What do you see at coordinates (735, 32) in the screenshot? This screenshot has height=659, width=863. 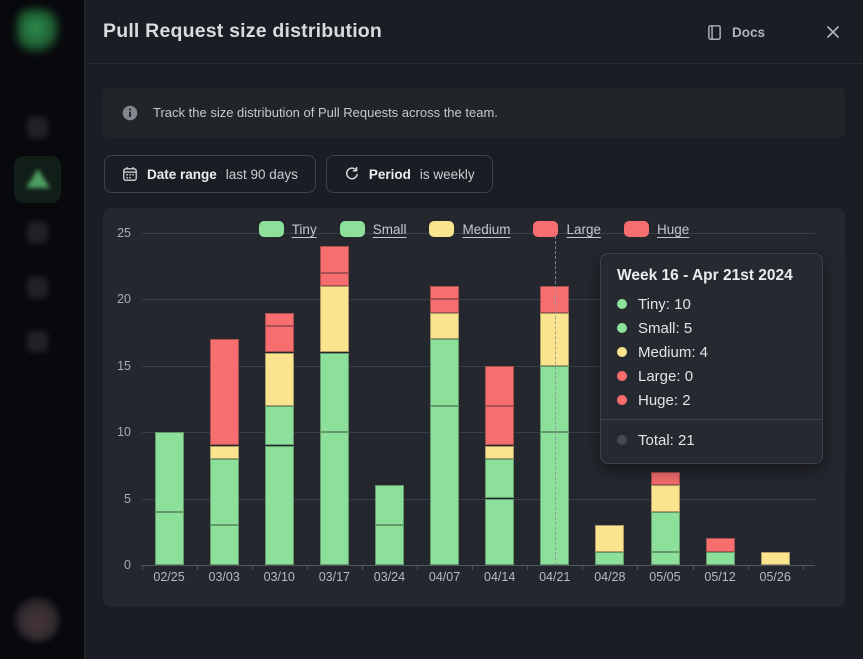 I see `docs-button: Docs` at bounding box center [735, 32].